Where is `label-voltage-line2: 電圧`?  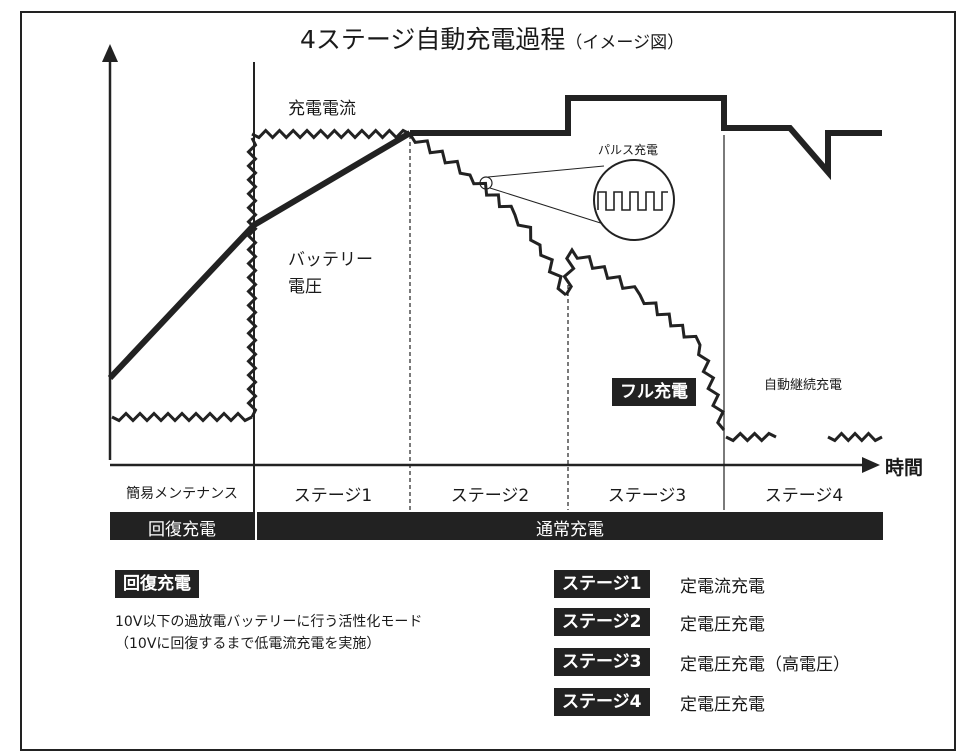 label-voltage-line2: 電圧 is located at coordinates (305, 287).